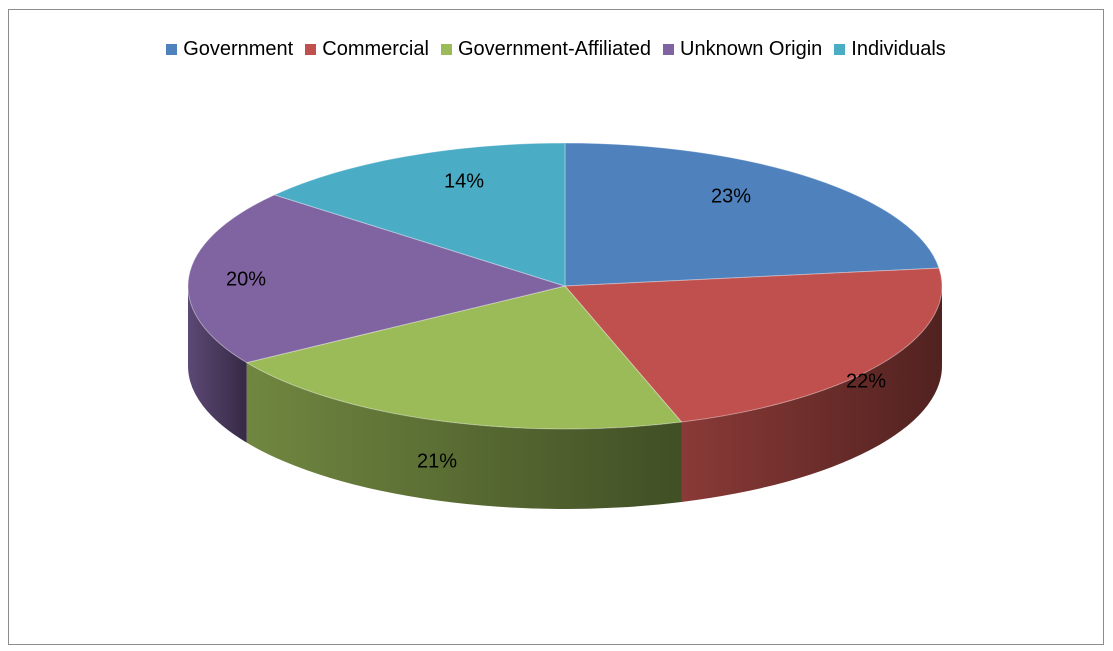 The width and height of the screenshot is (1113, 651). What do you see at coordinates (419, 214) in the screenshot?
I see `pie-slice-individuals` at bounding box center [419, 214].